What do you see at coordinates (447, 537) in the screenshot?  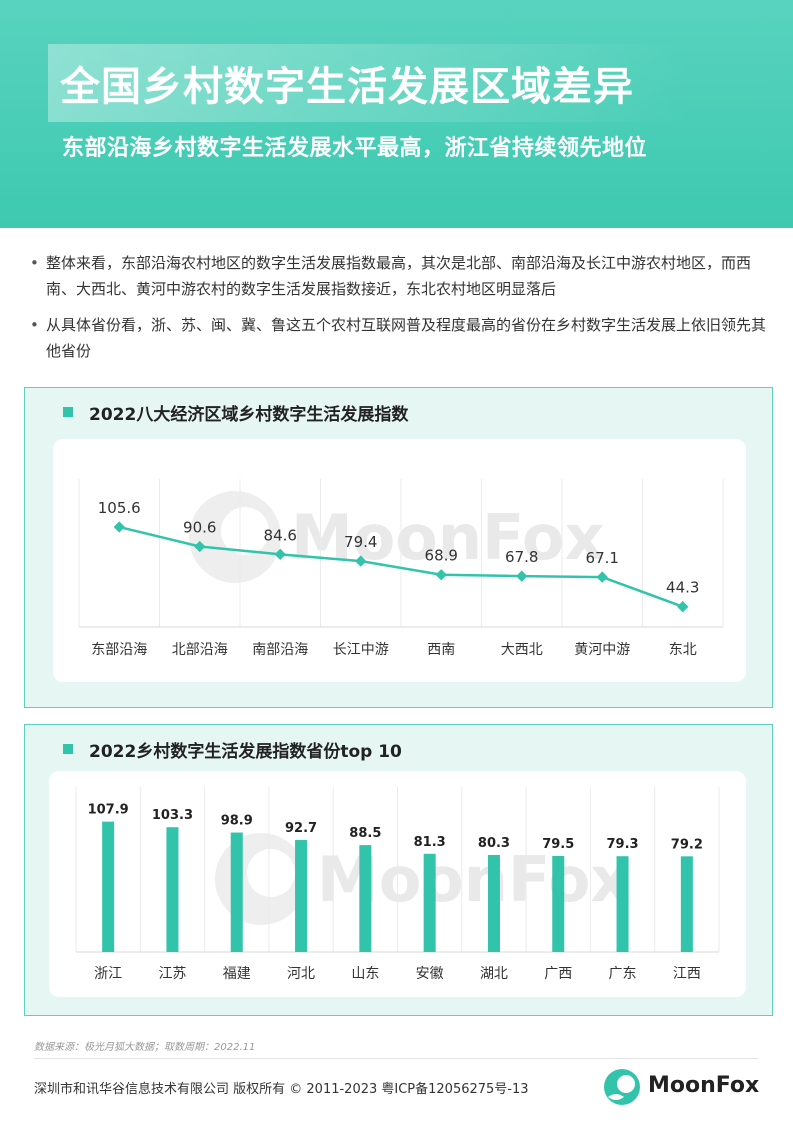 I see `watermark-text: MoonFox` at bounding box center [447, 537].